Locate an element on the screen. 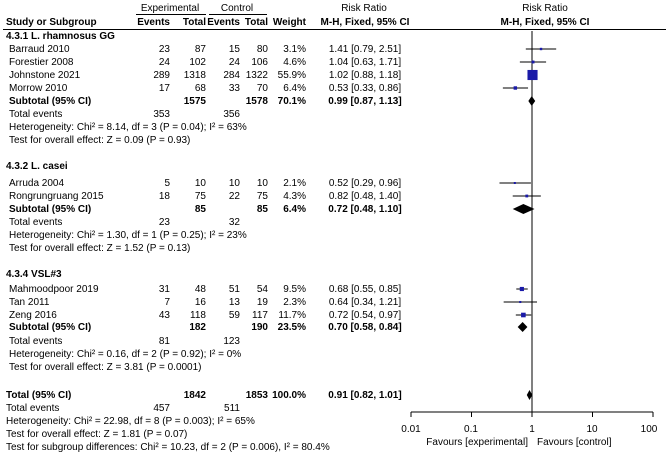  favours-experimental-label: Favours [experimental] is located at coordinates (477, 442).